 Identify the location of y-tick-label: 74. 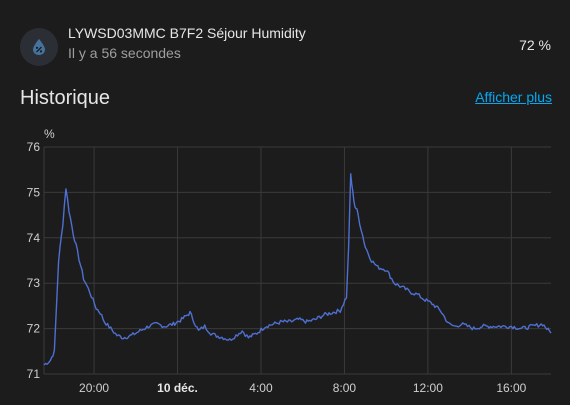
(34, 238).